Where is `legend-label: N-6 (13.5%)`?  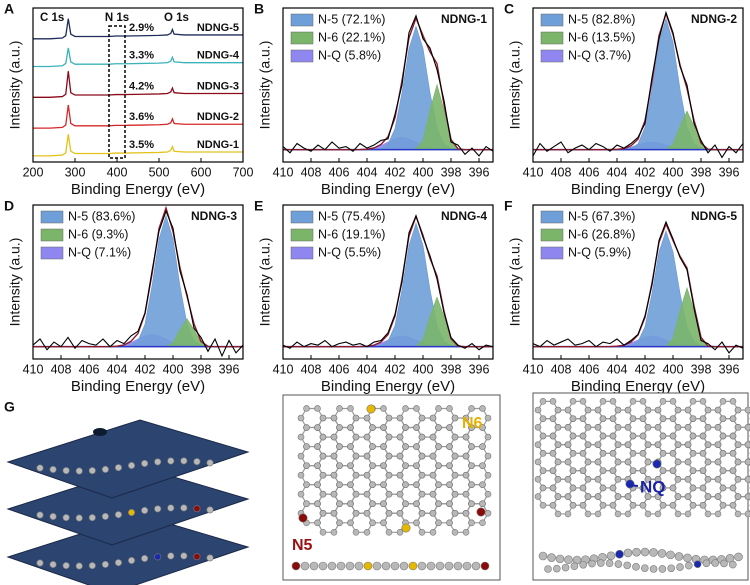
legend-label: N-6 (13.5%) is located at coordinates (601, 37).